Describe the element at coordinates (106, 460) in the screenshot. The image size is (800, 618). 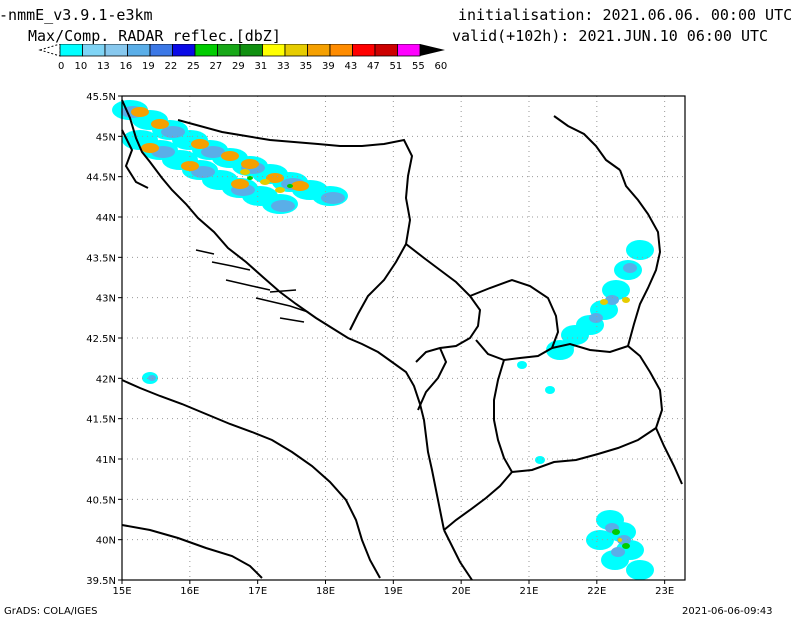
I see `lat-label: 41N` at that location.